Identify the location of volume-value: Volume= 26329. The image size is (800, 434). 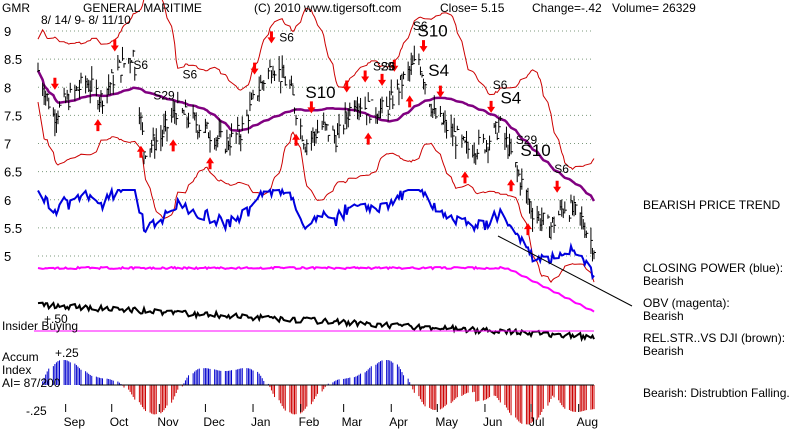
(654, 8).